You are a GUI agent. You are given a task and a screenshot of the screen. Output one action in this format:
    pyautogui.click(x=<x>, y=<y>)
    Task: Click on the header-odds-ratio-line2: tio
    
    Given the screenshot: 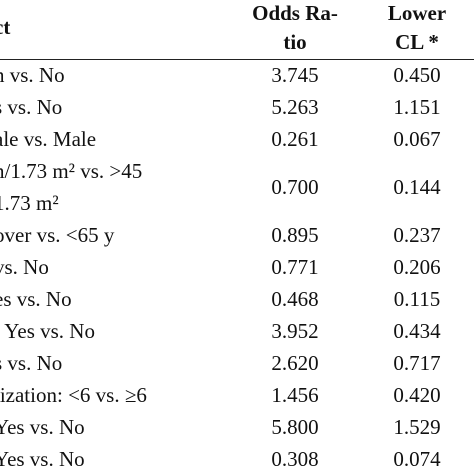 What is the action you would take?
    pyautogui.click(x=295, y=42)
    